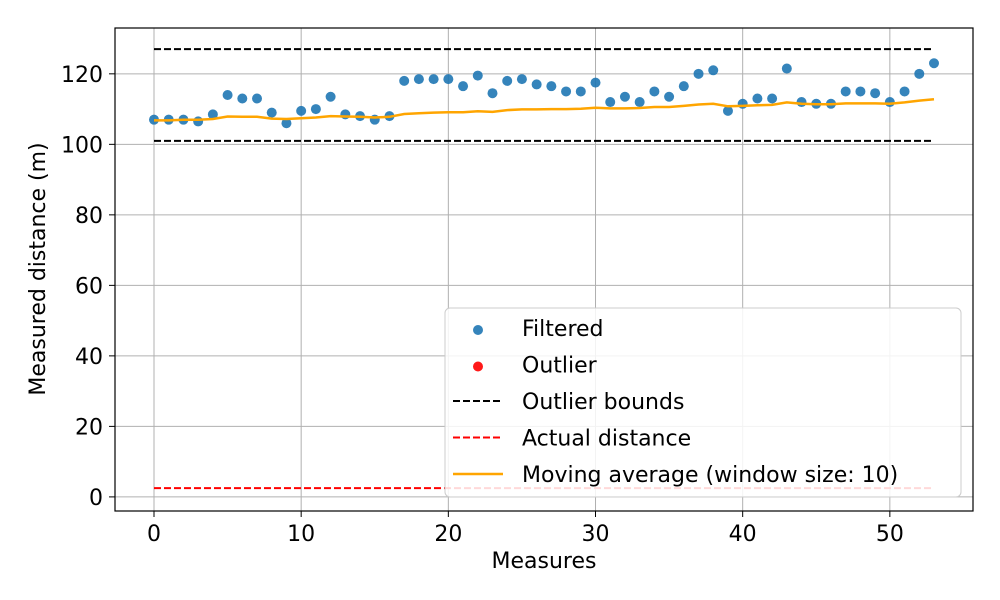 This screenshot has height=600, width=1000. Describe the element at coordinates (890, 534) in the screenshot. I see `x-tick-label: 50` at that location.